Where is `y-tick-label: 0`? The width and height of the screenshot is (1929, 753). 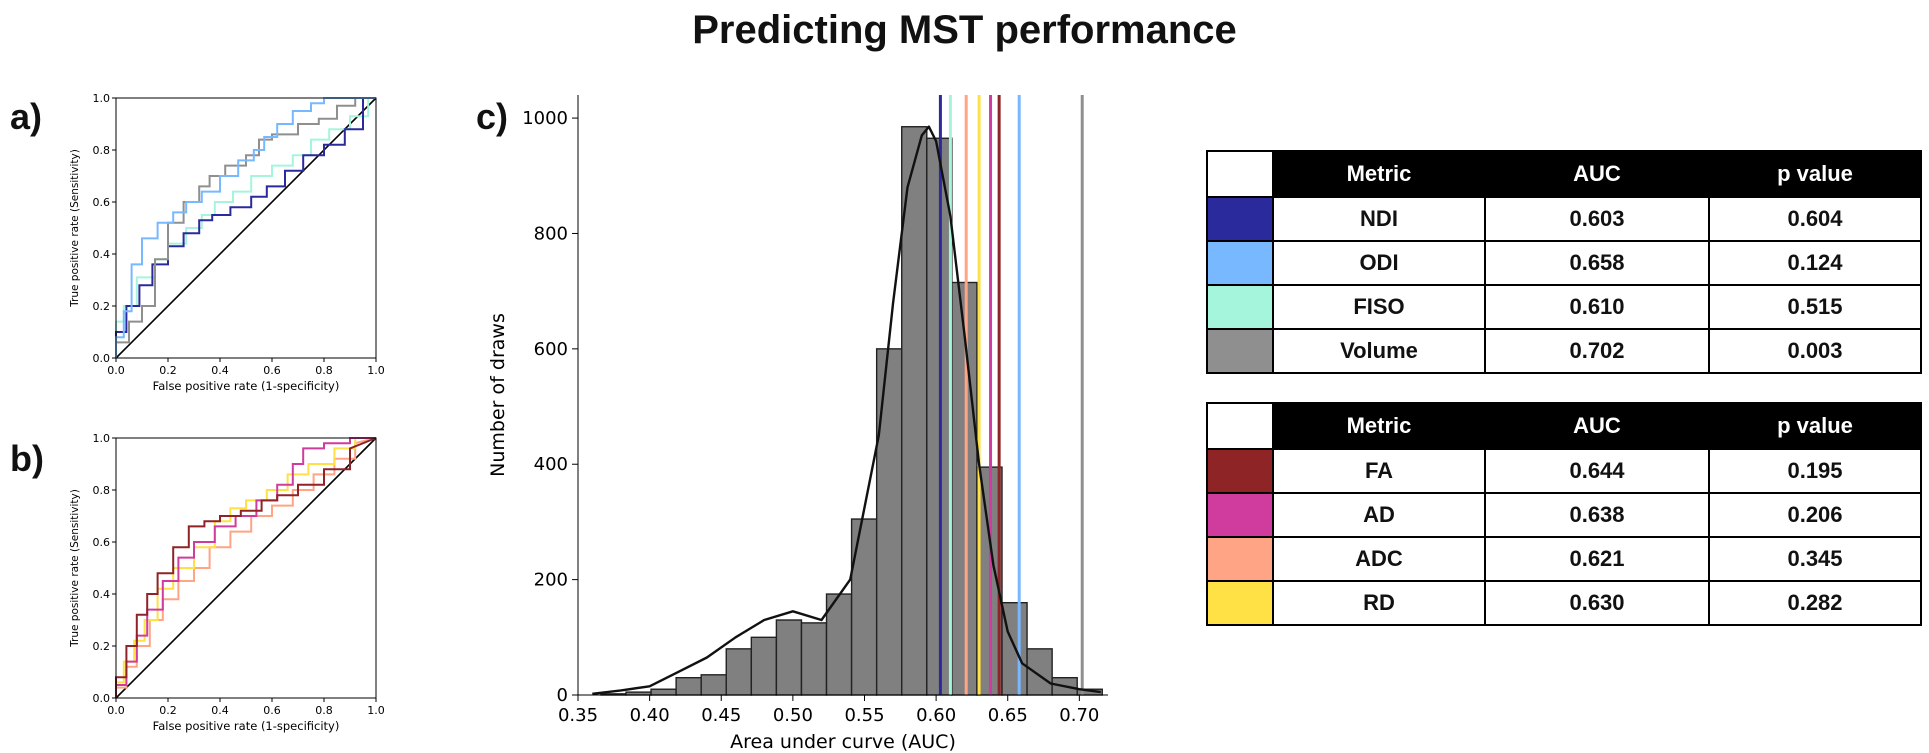 y-tick-label: 0 is located at coordinates (562, 695).